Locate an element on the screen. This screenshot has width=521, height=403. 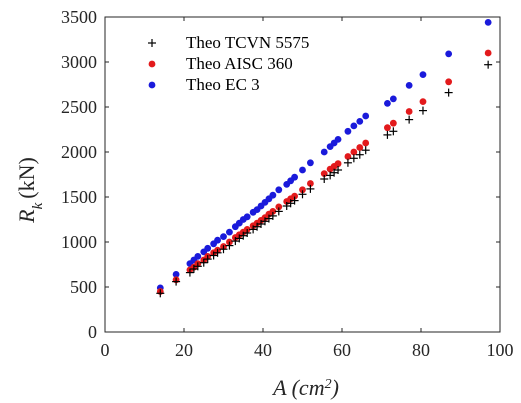
y-tick-label: 0 is located at coordinates (92, 332).